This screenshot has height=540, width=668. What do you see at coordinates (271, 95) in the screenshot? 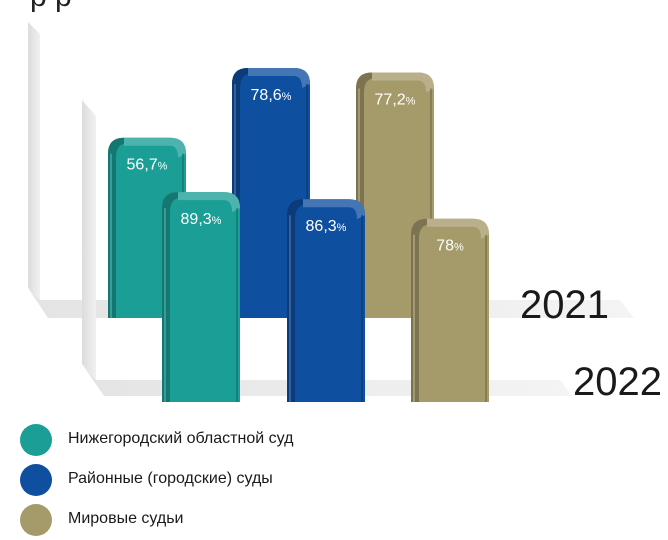
I see `bar-value-label: 78,6%` at bounding box center [271, 95].